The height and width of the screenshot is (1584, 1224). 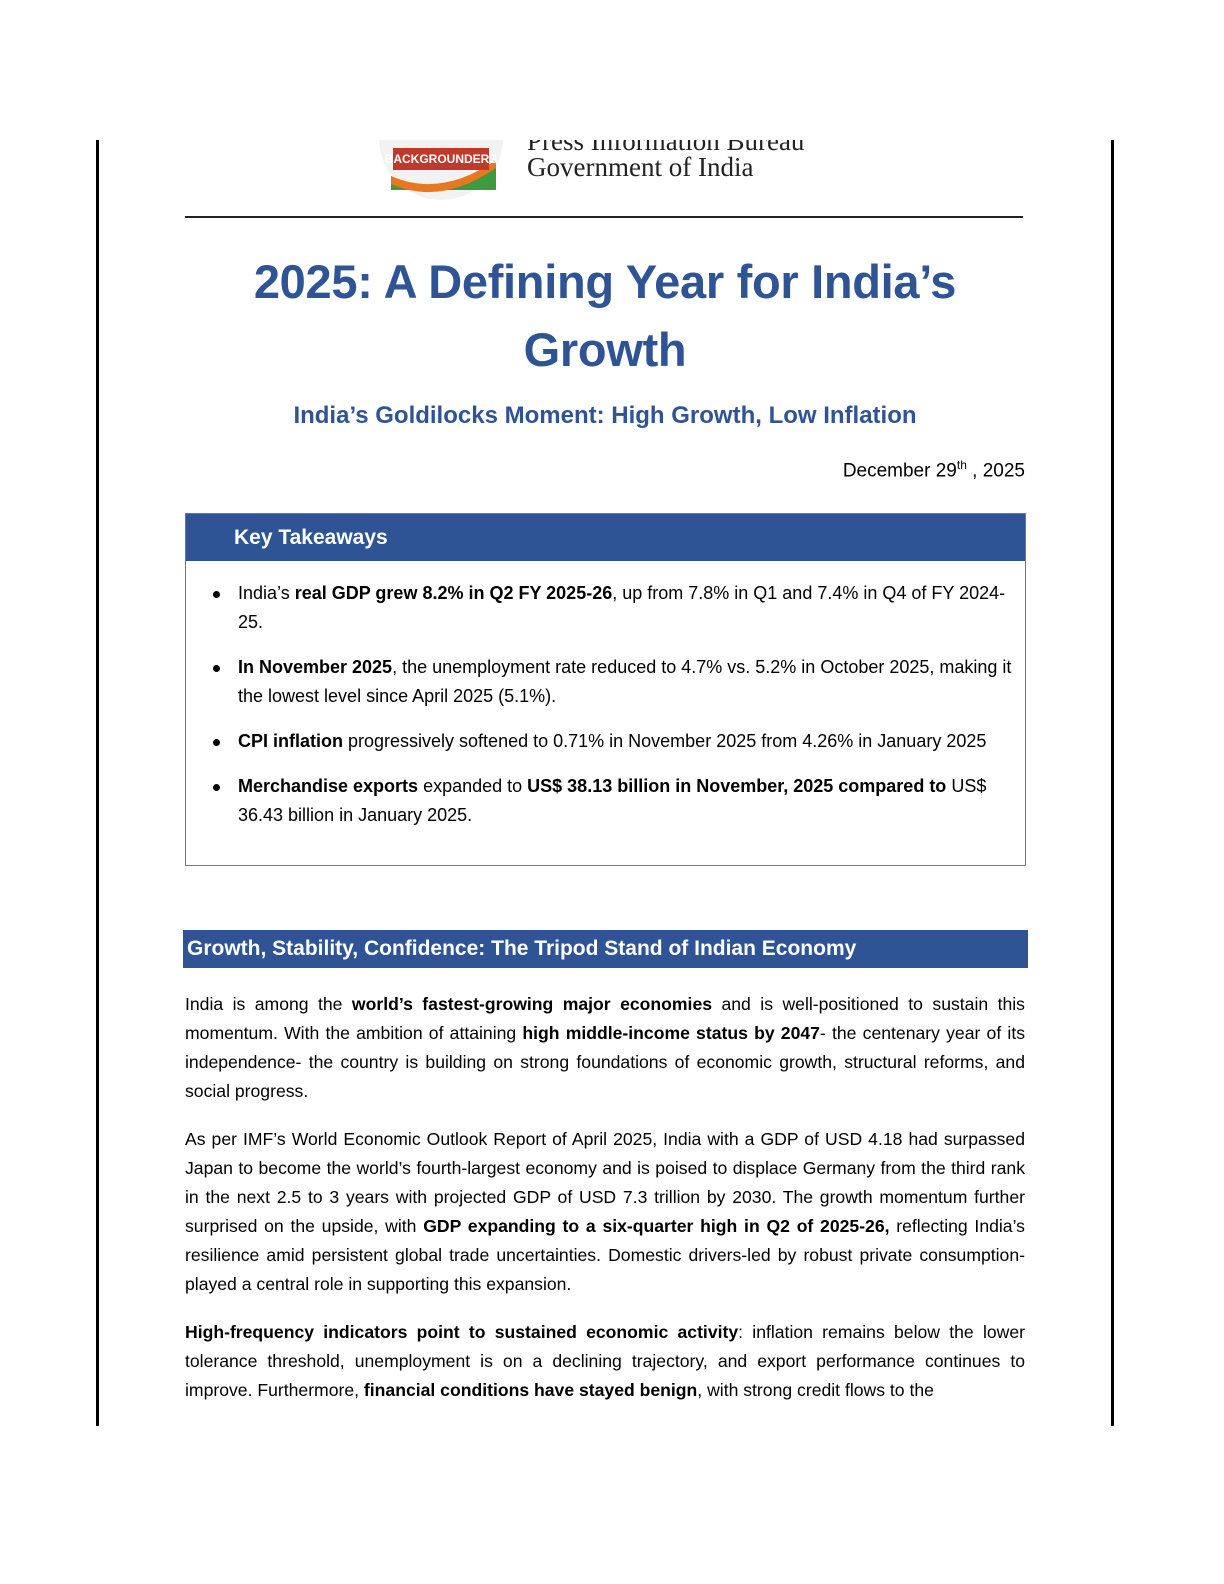 I want to click on text-run: US$ 36.43 billion in January 2025., so click(x=612, y=800).